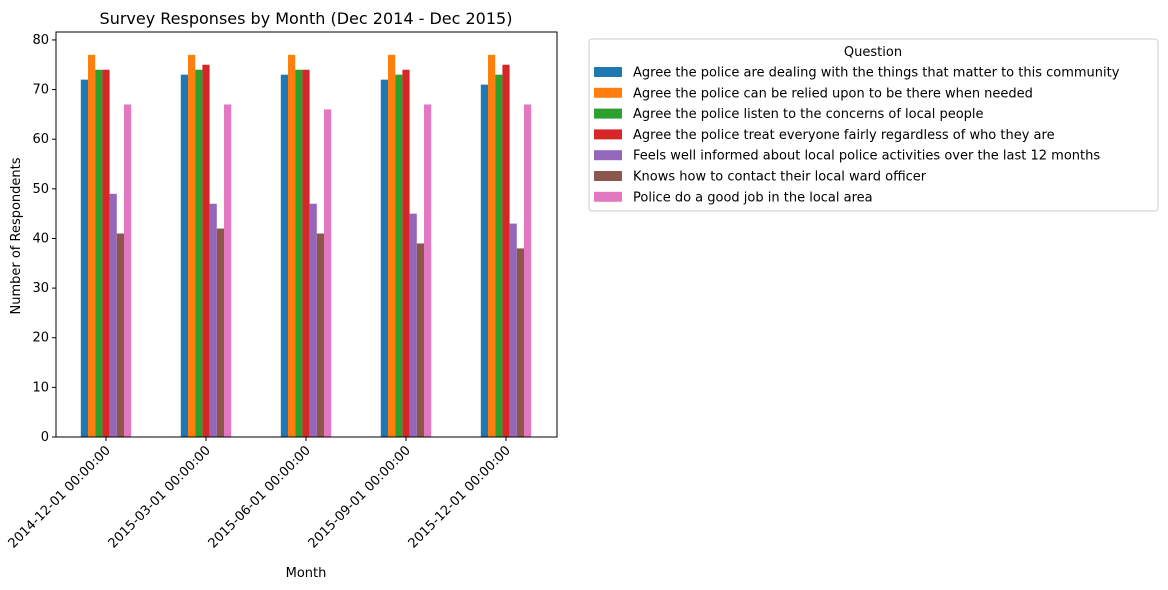 This screenshot has height=590, width=1168. I want to click on legend-label-6: Police do a good job in the local area, so click(753, 197).